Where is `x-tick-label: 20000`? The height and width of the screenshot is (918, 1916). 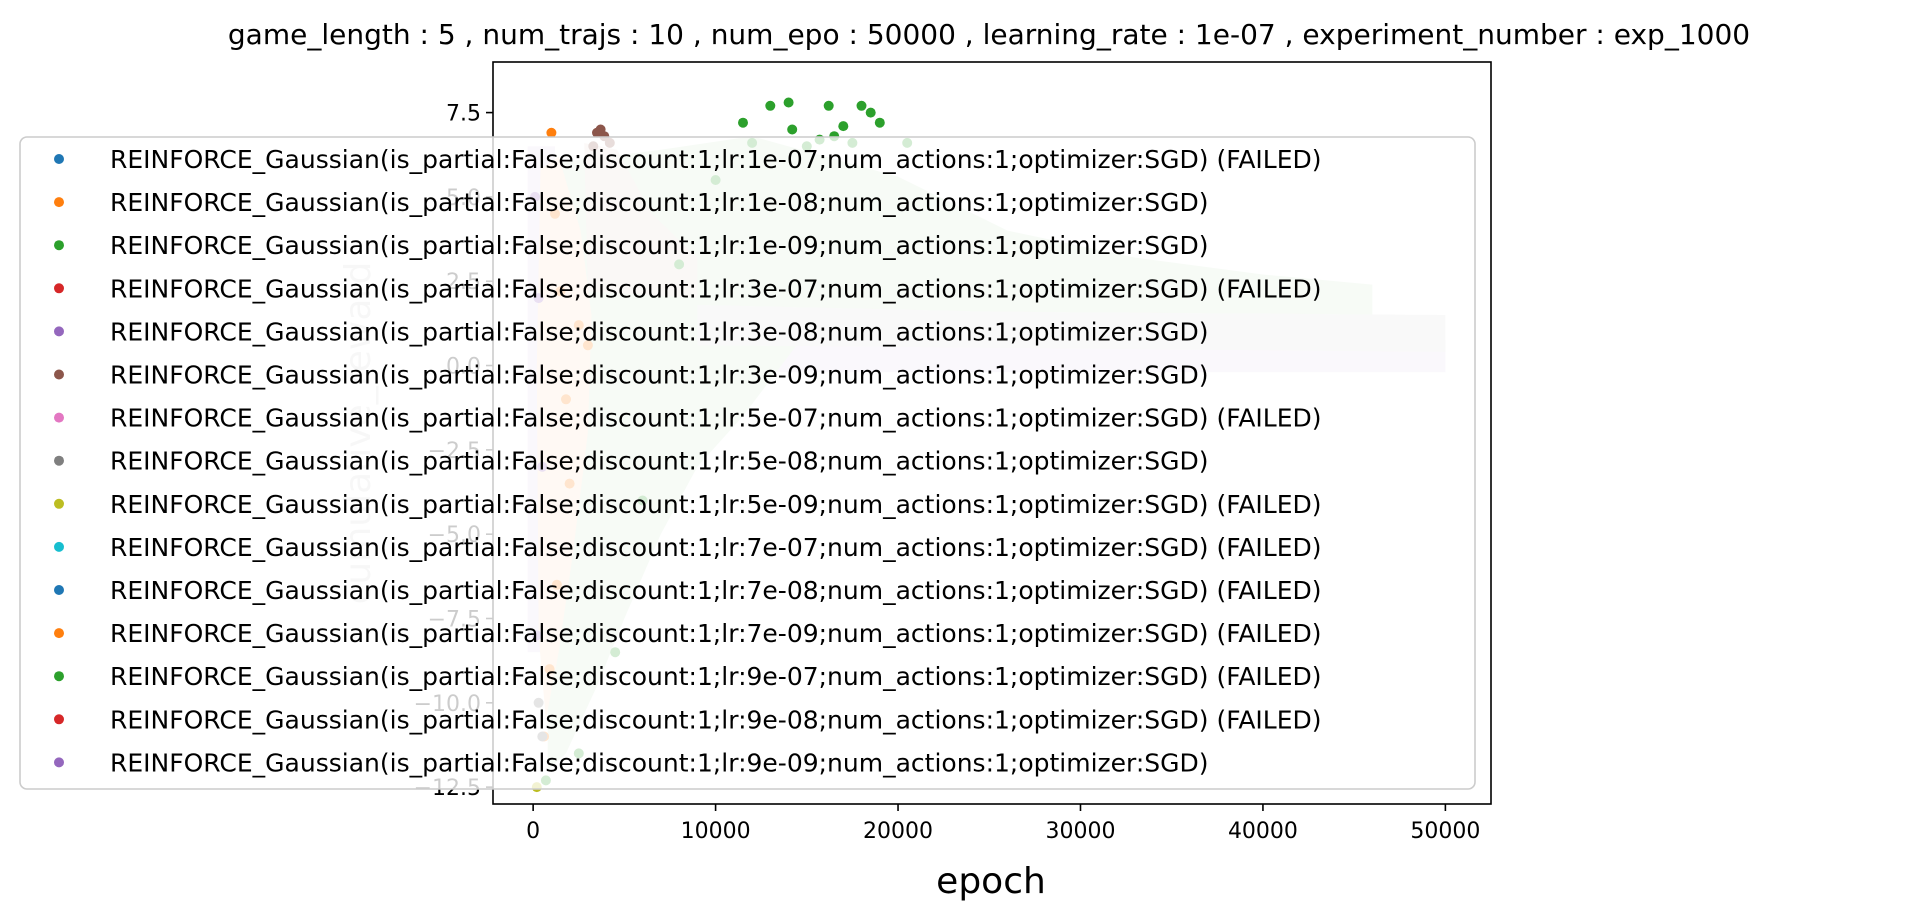 x-tick-label: 20000 is located at coordinates (898, 831).